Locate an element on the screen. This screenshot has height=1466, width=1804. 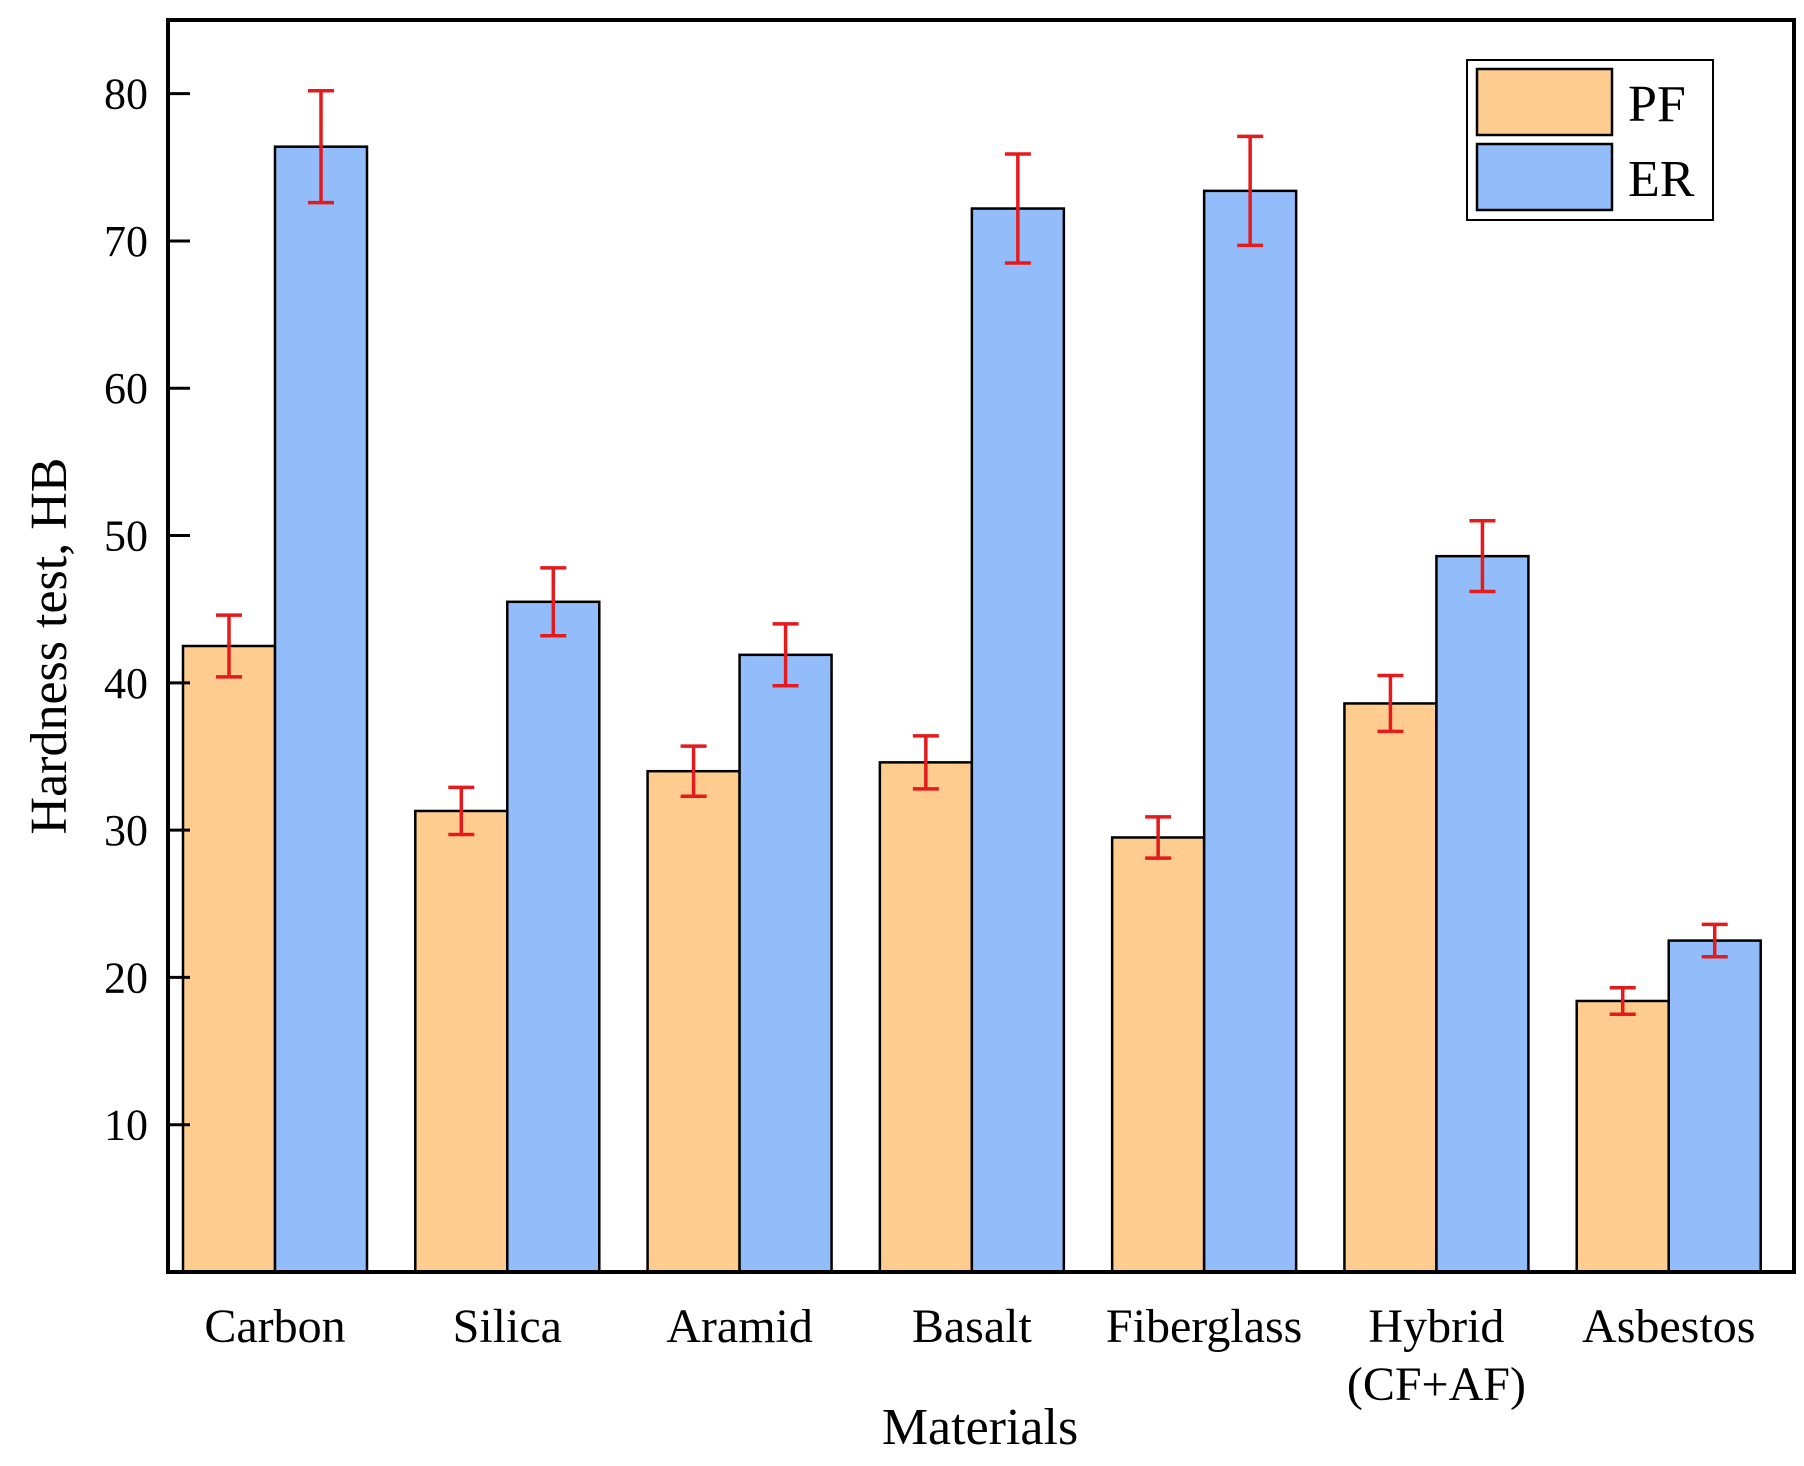
y-tick-label: 10 is located at coordinates (126, 1125).